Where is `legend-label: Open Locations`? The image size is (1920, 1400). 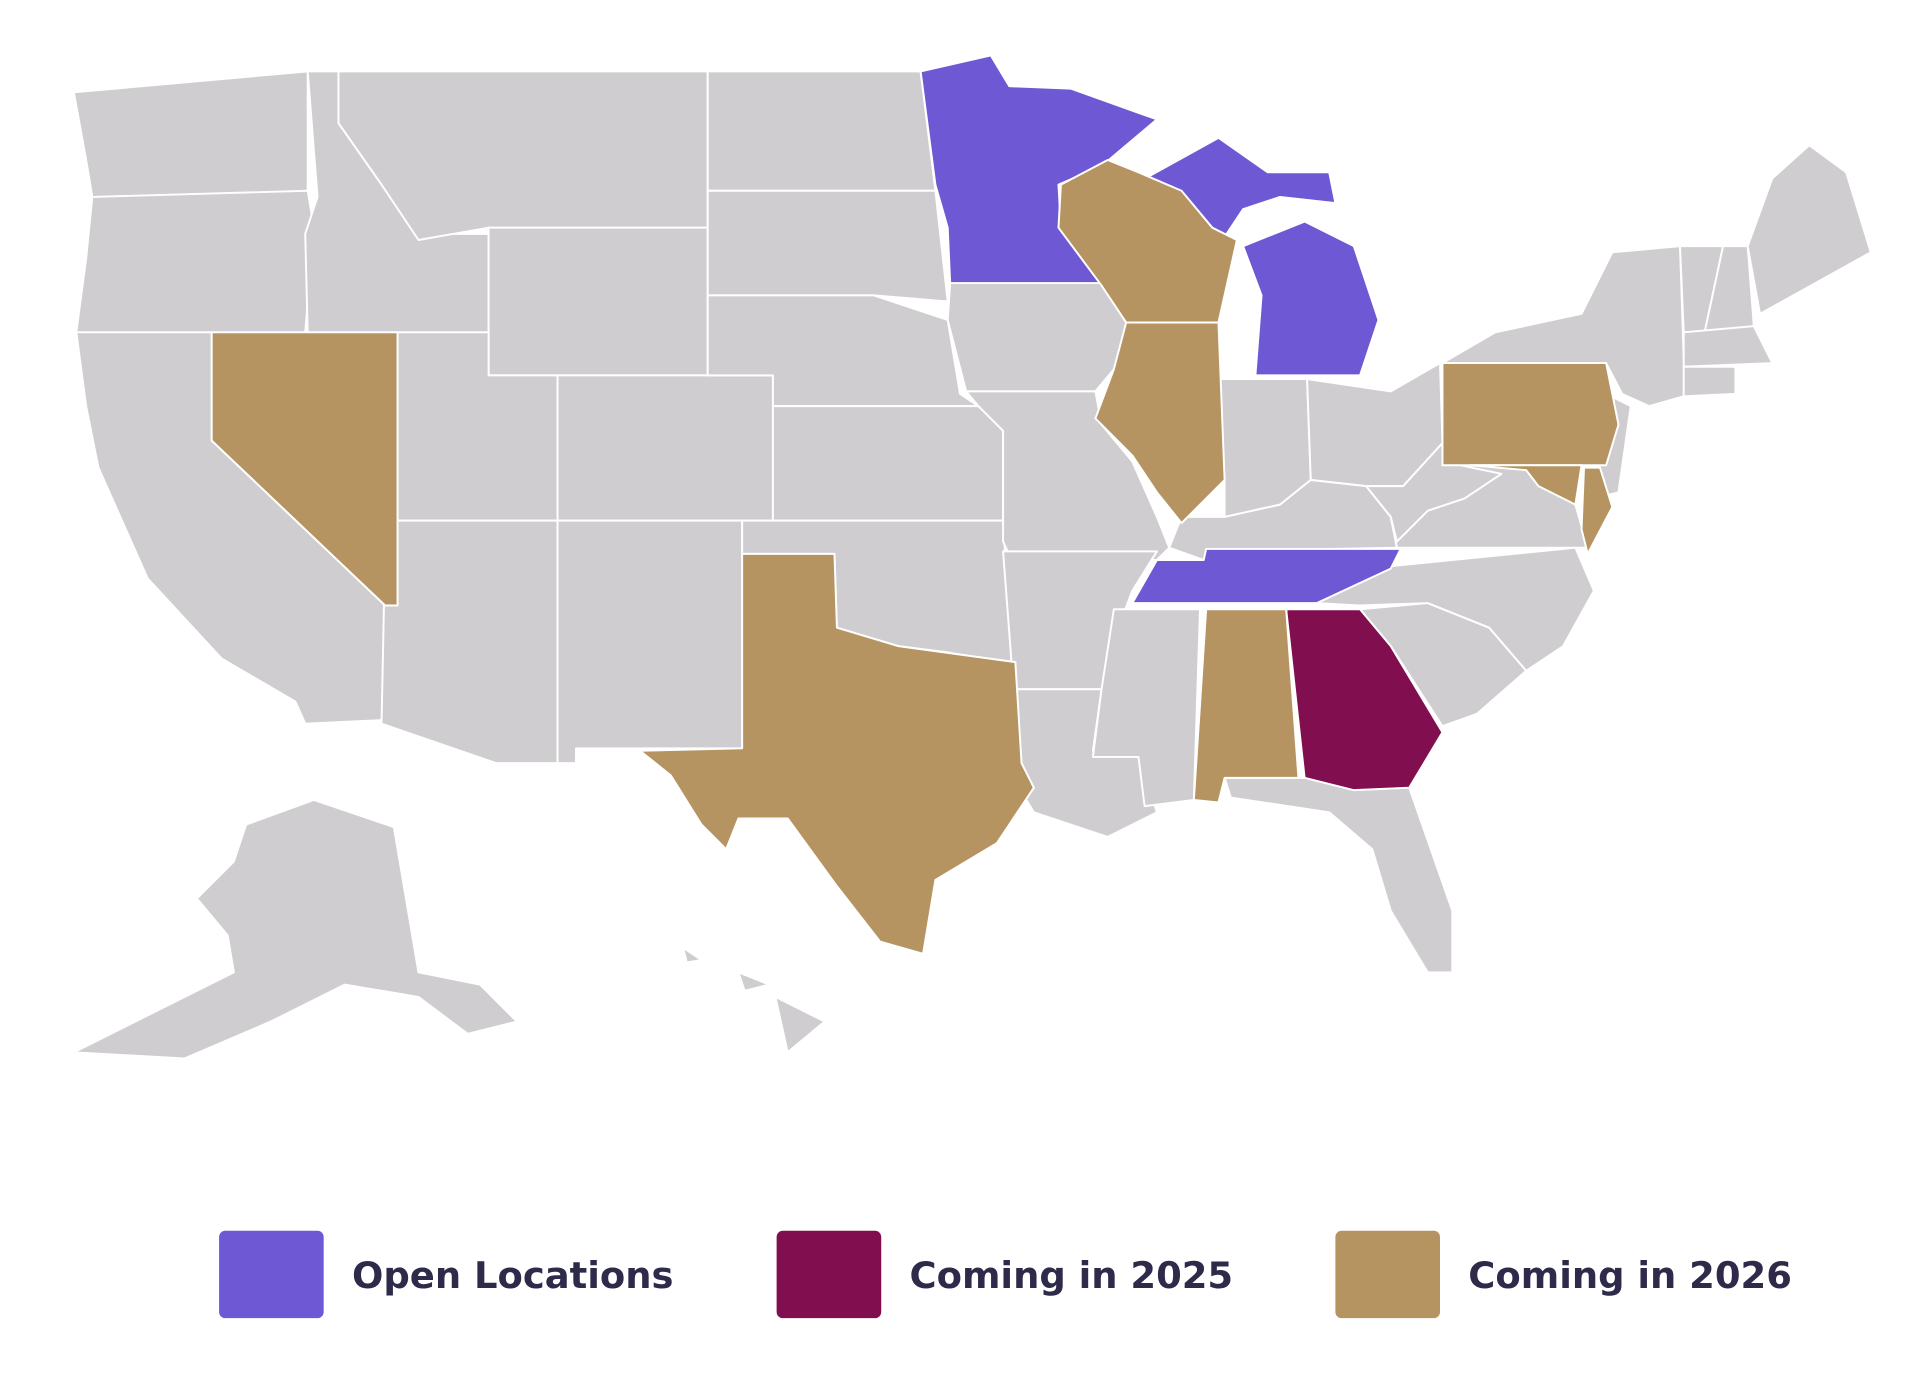
legend-label: Open Locations is located at coordinates (512, 1275).